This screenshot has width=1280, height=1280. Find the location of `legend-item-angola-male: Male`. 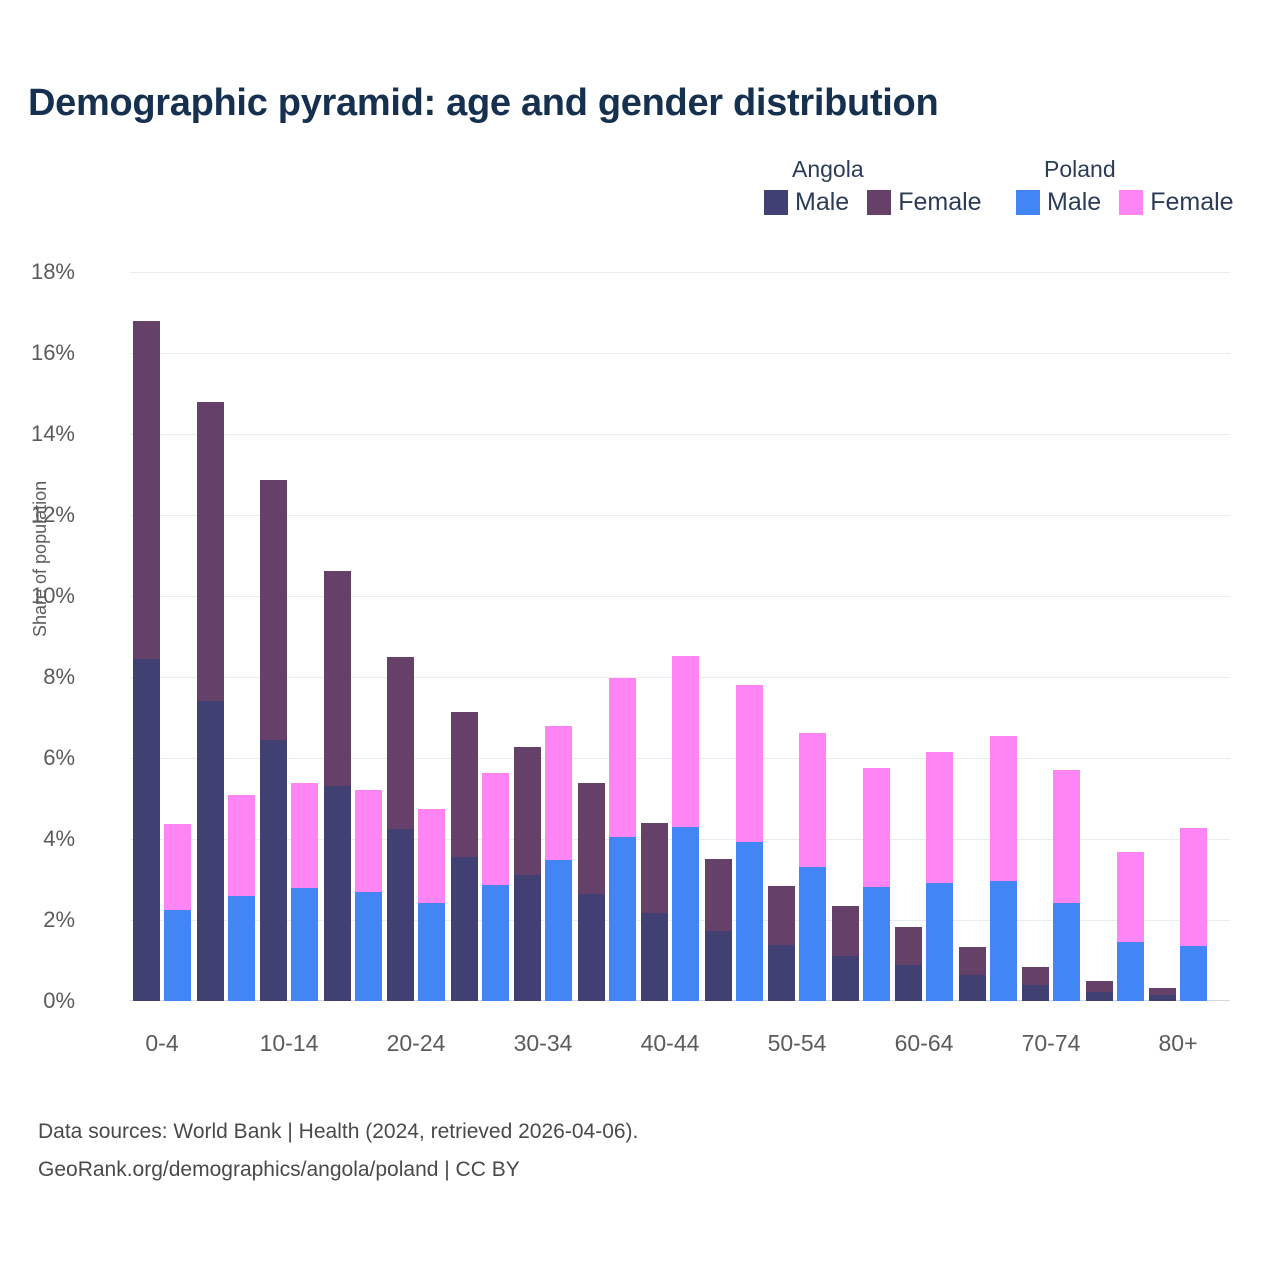

legend-item-angola-male: Male is located at coordinates (806, 202).